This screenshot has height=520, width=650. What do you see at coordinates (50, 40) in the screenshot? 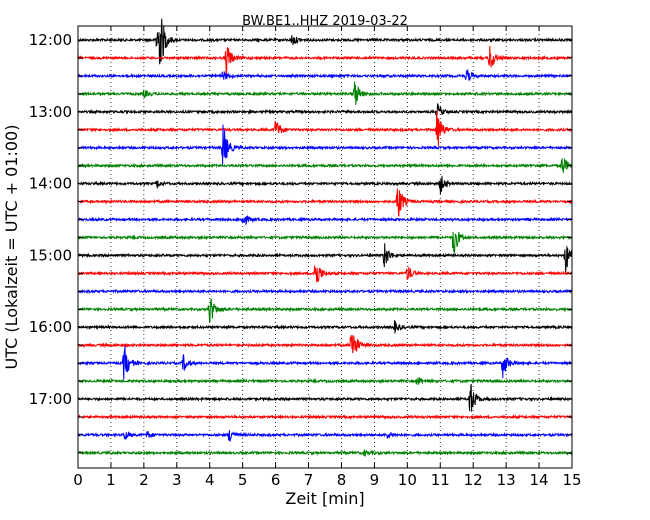
I see `y-tick-label: 12:00` at bounding box center [50, 40].